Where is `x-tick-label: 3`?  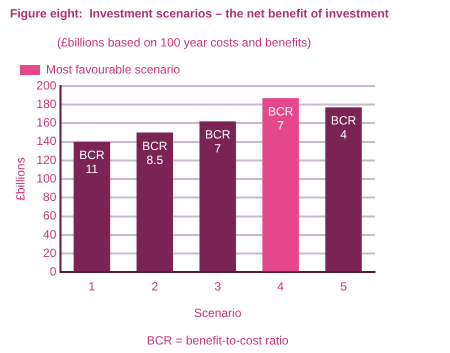 x-tick-label: 3 is located at coordinates (218, 287).